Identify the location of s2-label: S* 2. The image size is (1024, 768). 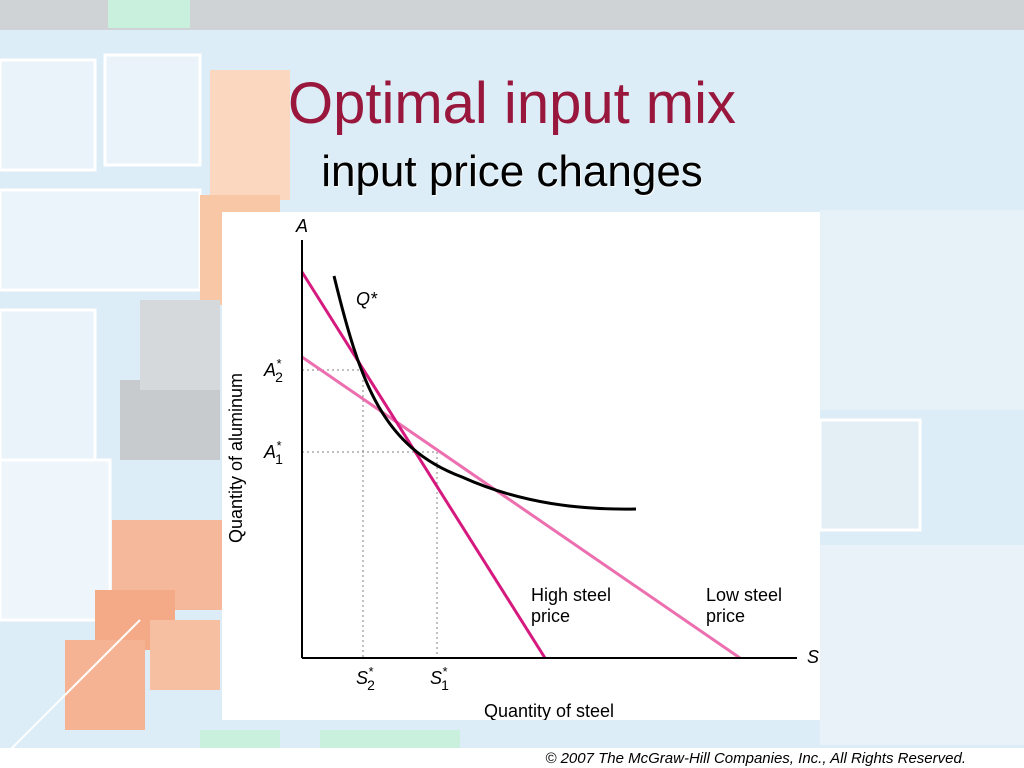
(365, 678).